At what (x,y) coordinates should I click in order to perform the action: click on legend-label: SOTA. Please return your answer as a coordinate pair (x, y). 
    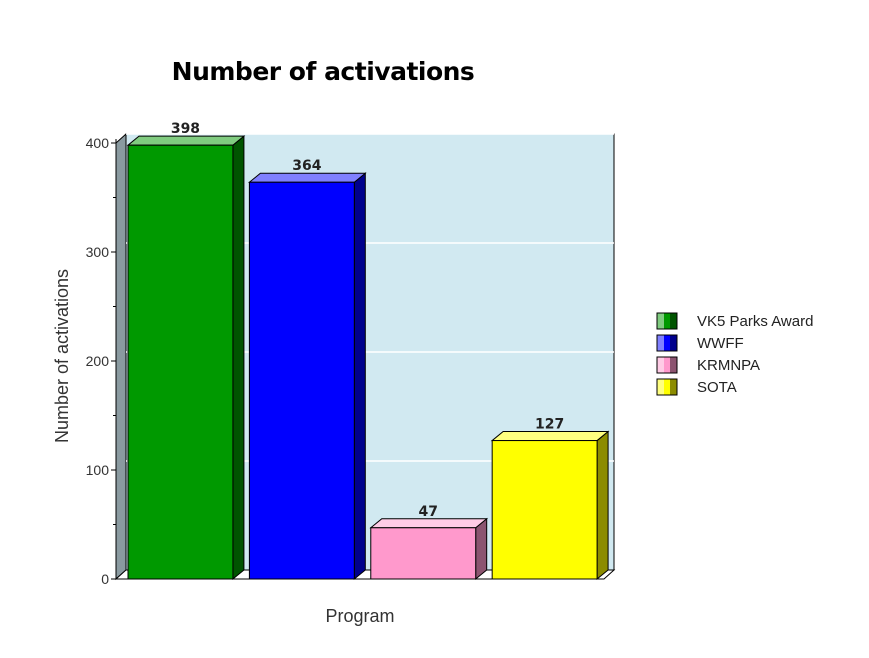
    Looking at the image, I should click on (717, 387).